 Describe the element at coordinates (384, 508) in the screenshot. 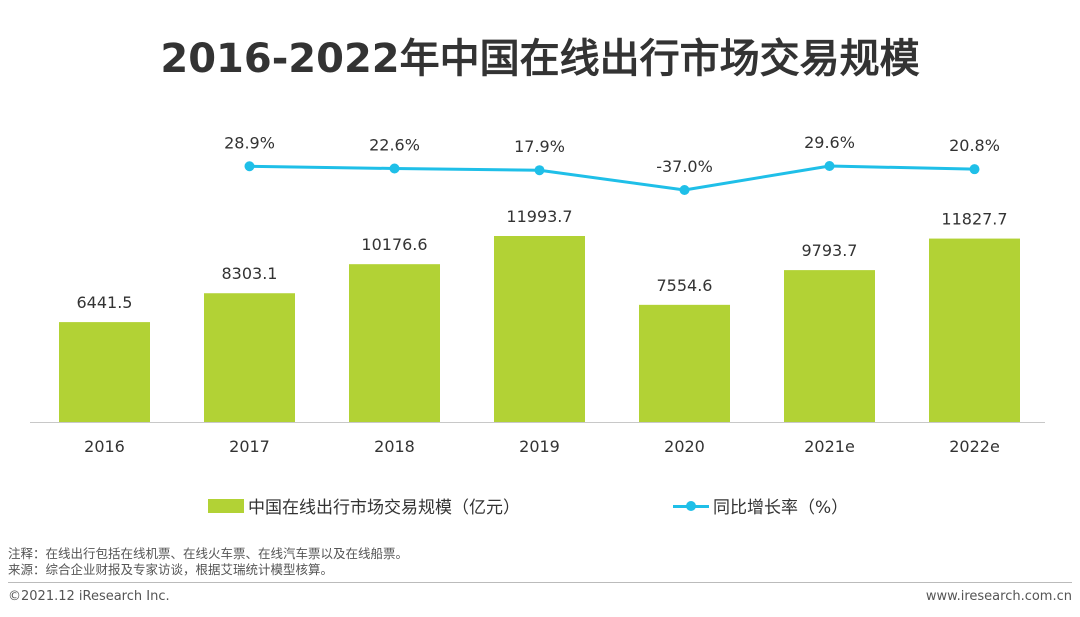

I see `legend-label-bar: 中国在线出行市场交易规模（亿元）` at that location.